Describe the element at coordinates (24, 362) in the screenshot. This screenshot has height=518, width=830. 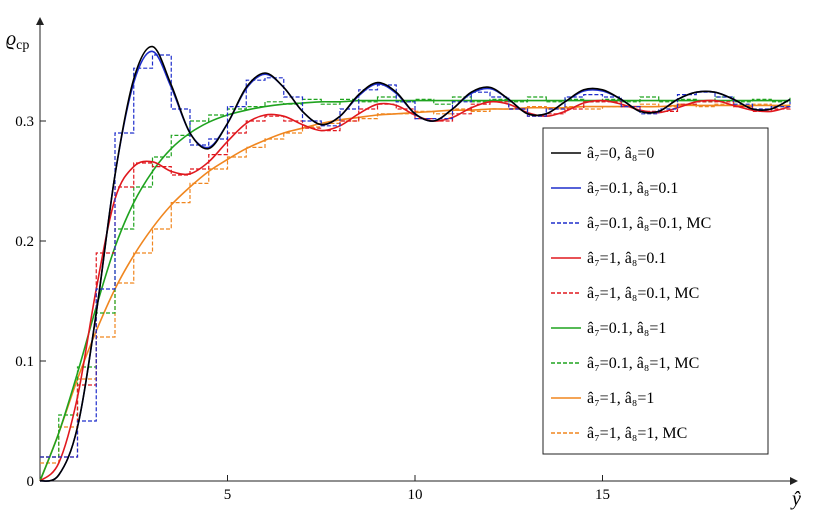
I see `y-tick-label: 0.1` at that location.